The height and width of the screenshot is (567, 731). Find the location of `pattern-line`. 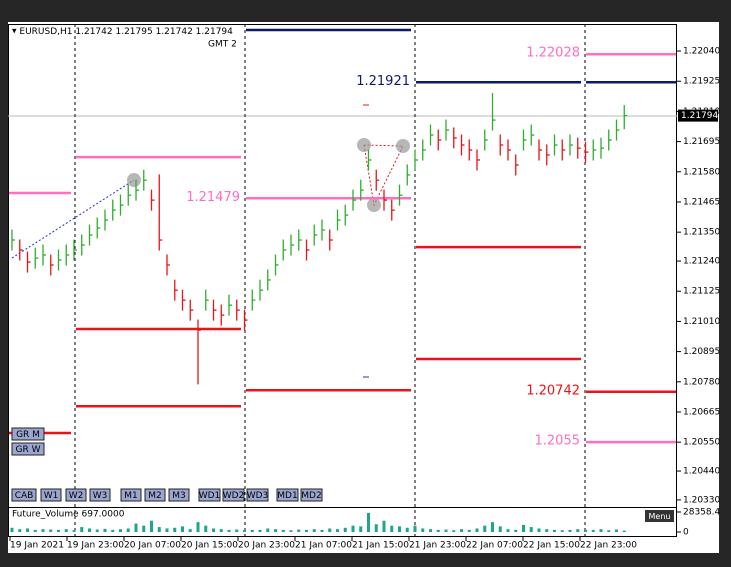

pattern-line is located at coordinates (383, 175).